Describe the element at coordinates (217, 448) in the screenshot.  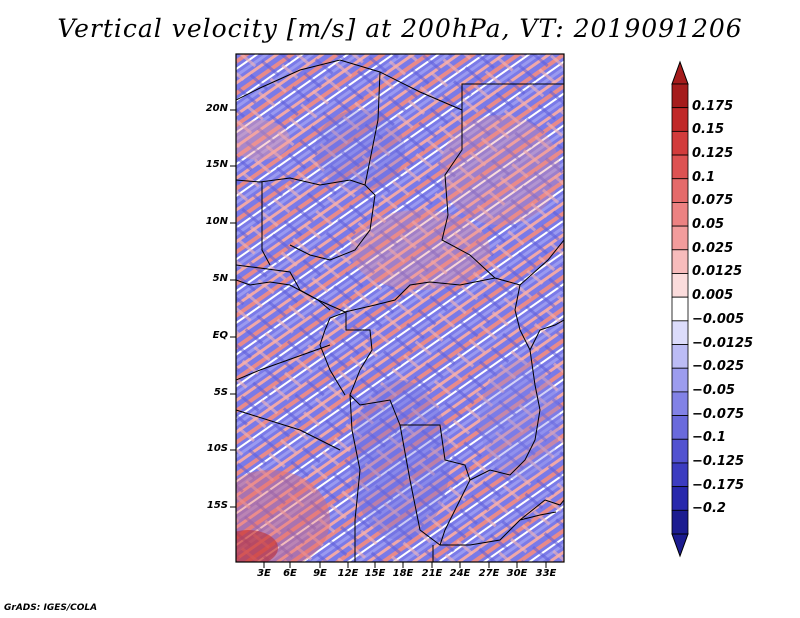
I see `lat-label: 10S` at that location.